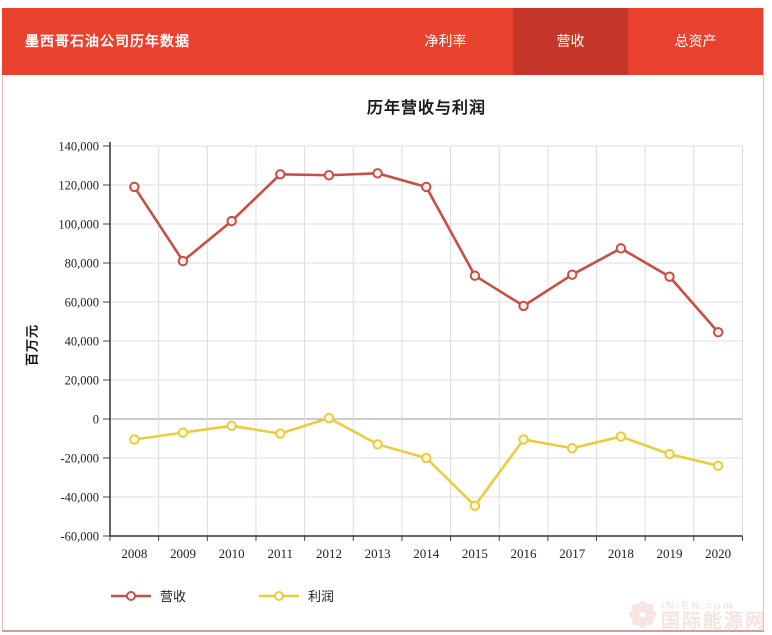 The image size is (772, 635). I want to click on legend-item-profit: 利润, so click(296, 595).